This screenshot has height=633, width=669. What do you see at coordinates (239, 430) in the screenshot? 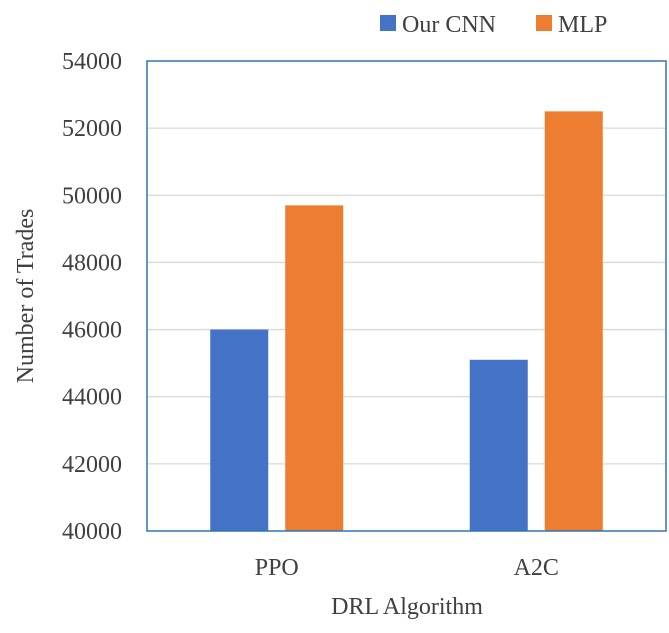
I see `bar-ppo-our-cnn` at bounding box center [239, 430].